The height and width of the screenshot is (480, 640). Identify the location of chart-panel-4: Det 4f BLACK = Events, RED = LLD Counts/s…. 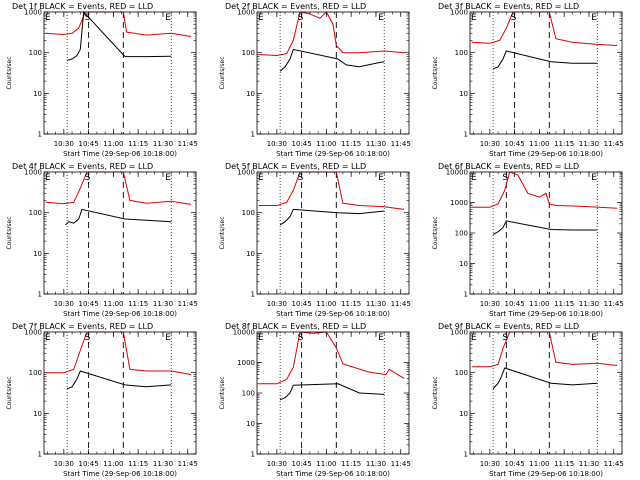
(102, 240).